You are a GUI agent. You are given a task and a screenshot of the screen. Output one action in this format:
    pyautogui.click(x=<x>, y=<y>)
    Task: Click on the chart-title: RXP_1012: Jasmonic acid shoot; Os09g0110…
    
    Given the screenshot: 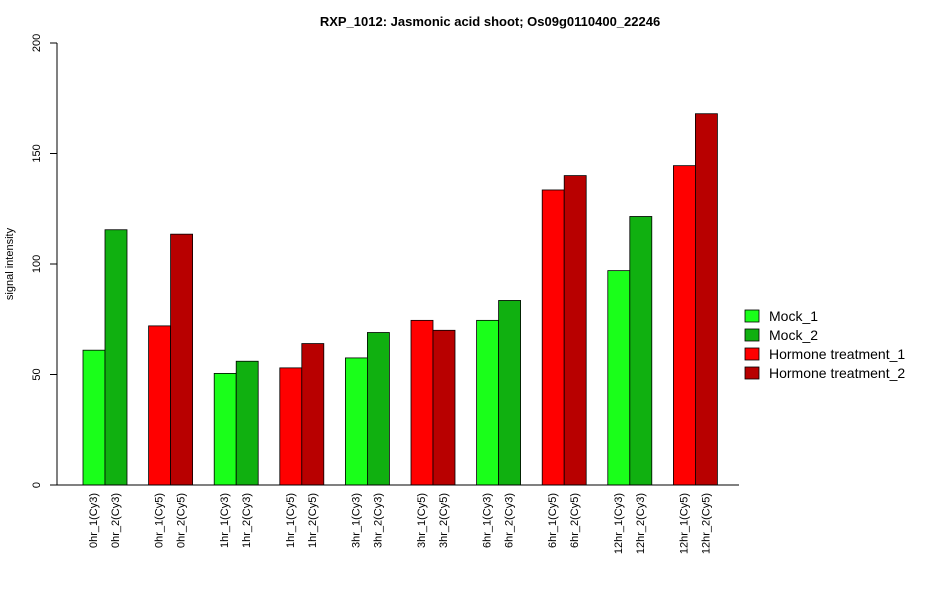 What is the action you would take?
    pyautogui.click(x=490, y=21)
    